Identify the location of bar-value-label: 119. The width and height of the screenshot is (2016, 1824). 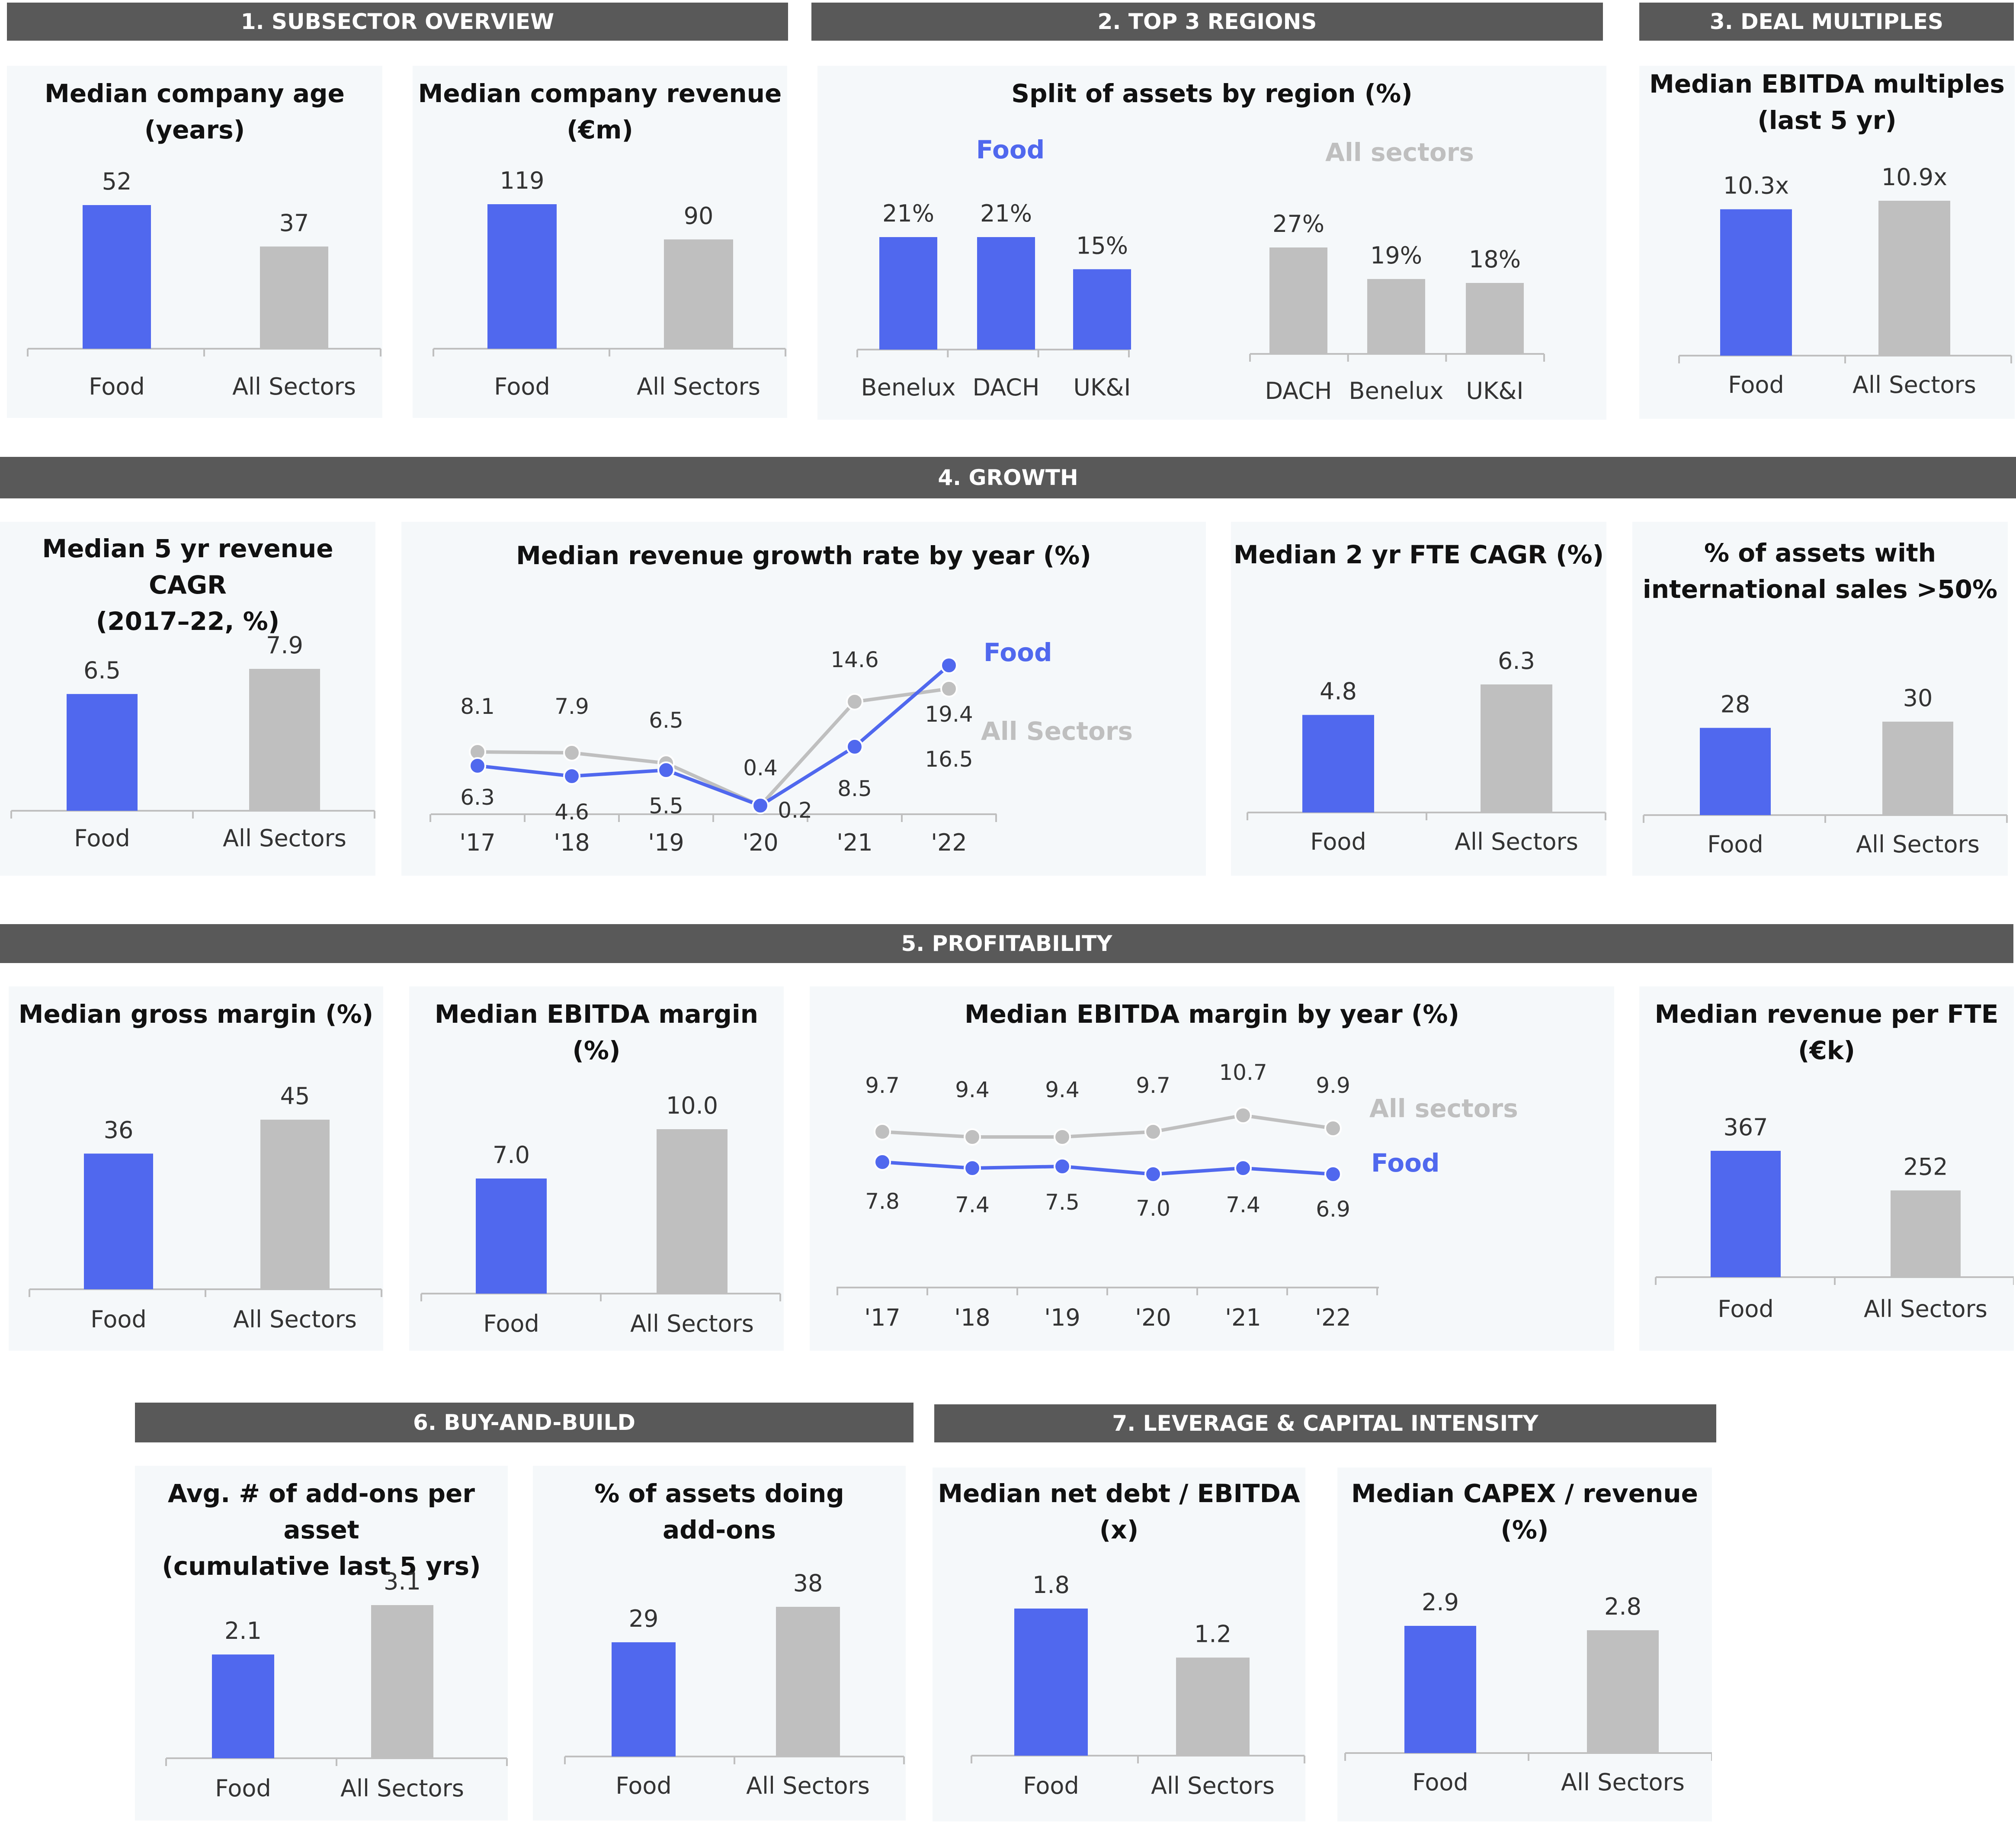
(522, 180).